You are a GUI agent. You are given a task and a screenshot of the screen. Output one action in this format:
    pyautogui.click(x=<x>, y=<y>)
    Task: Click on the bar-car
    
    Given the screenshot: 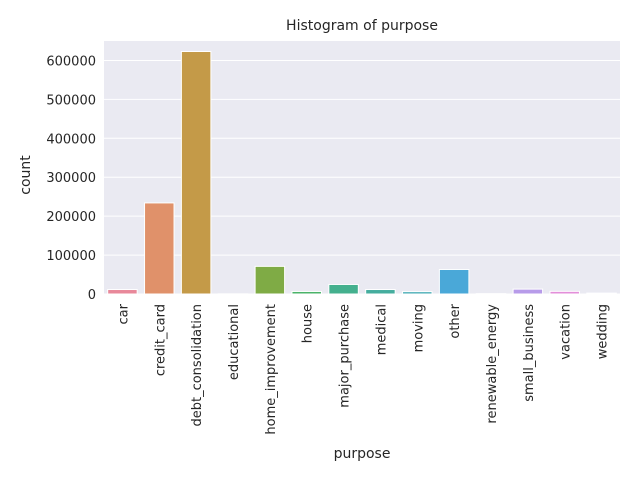 What is the action you would take?
    pyautogui.click(x=122, y=292)
    